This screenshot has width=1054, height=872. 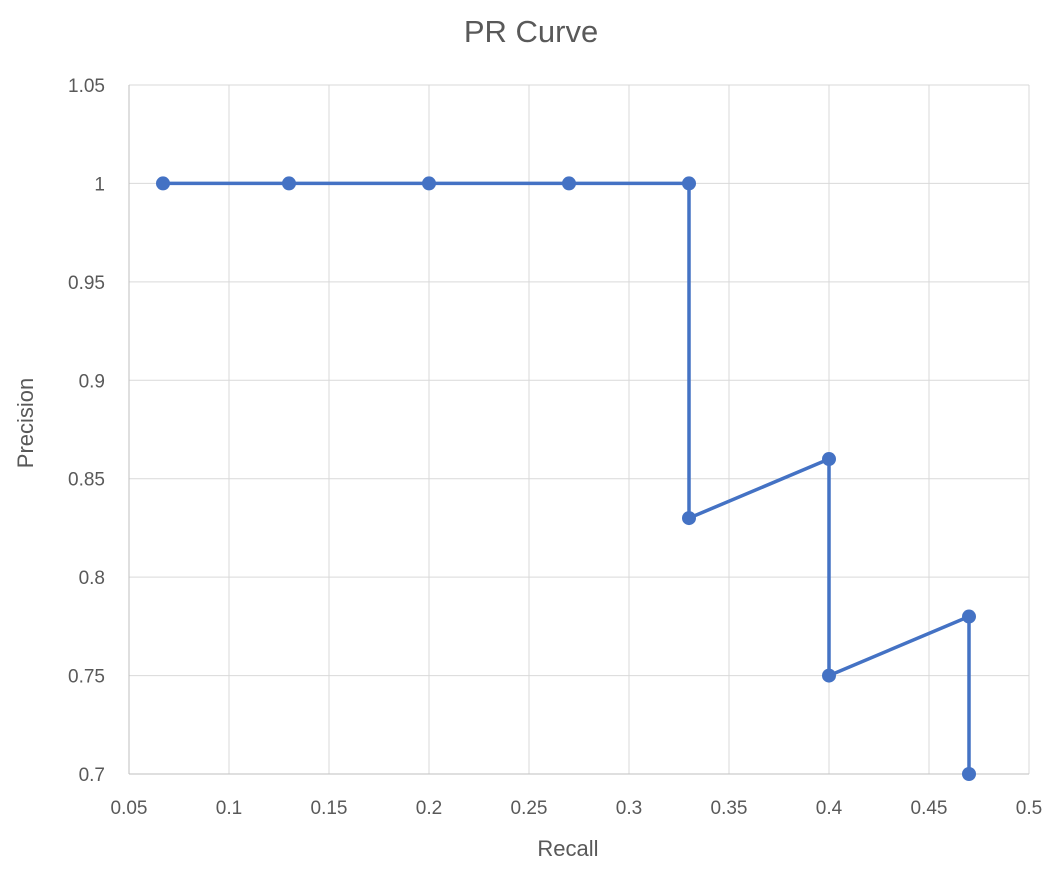 What do you see at coordinates (86, 480) in the screenshot?
I see `y-tick-label: 0.85` at bounding box center [86, 480].